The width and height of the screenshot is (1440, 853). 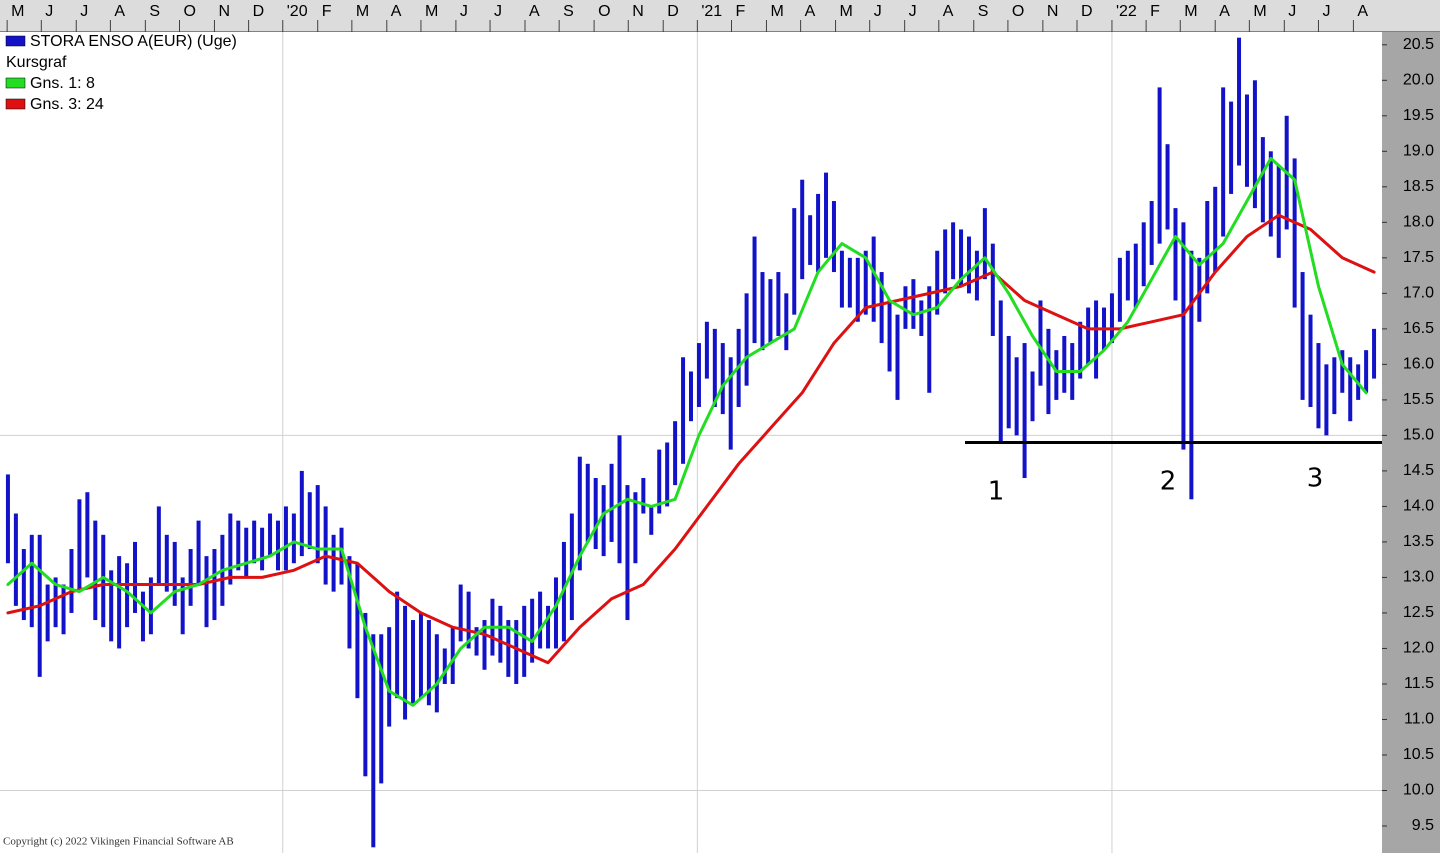 I want to click on annotation: 1, so click(x=996, y=492).